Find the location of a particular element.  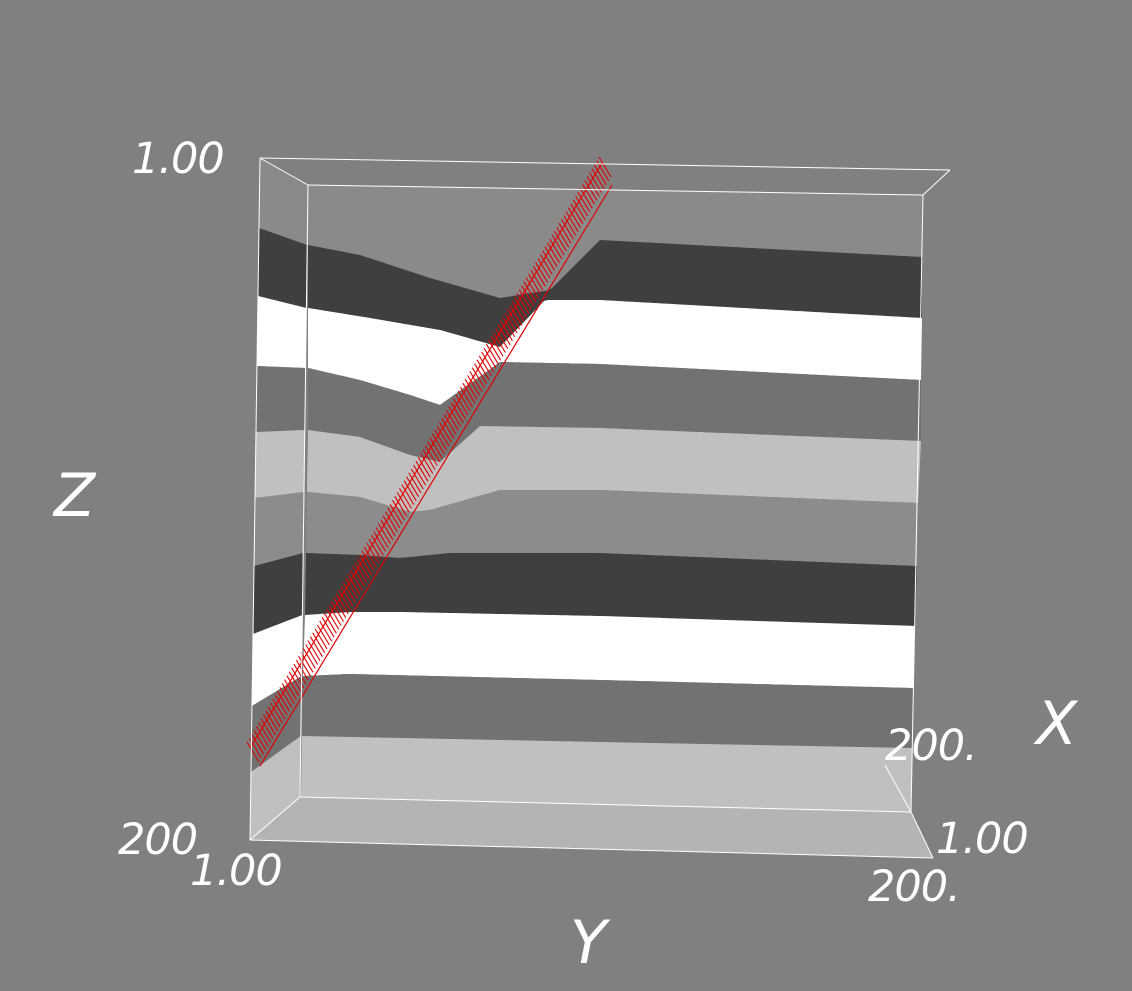

y-tick-start: 1.00 is located at coordinates (236, 871).